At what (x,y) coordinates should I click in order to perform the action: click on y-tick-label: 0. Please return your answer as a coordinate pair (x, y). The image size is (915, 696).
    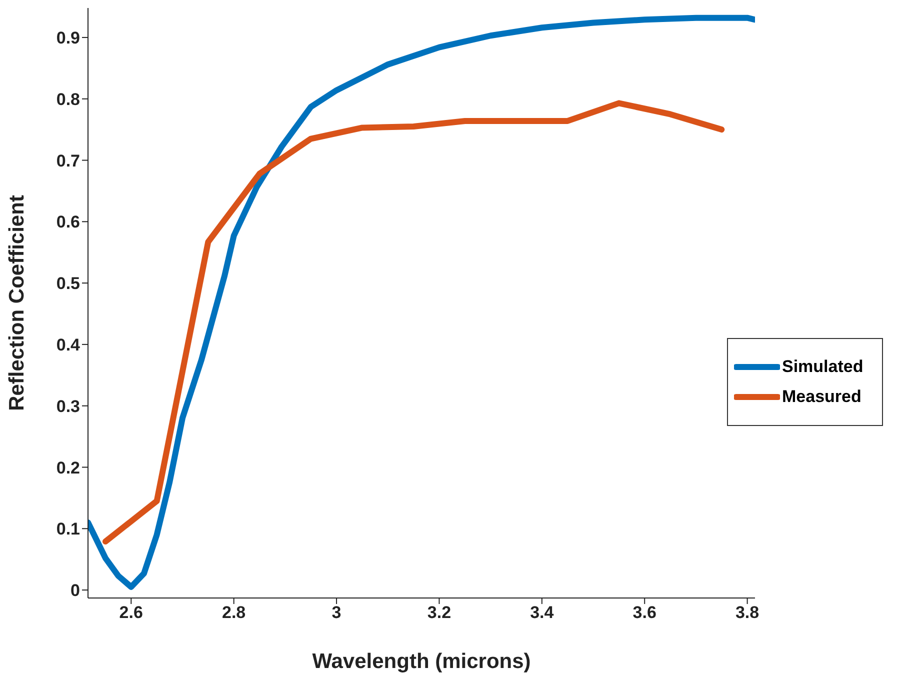
    Looking at the image, I should click on (75, 590).